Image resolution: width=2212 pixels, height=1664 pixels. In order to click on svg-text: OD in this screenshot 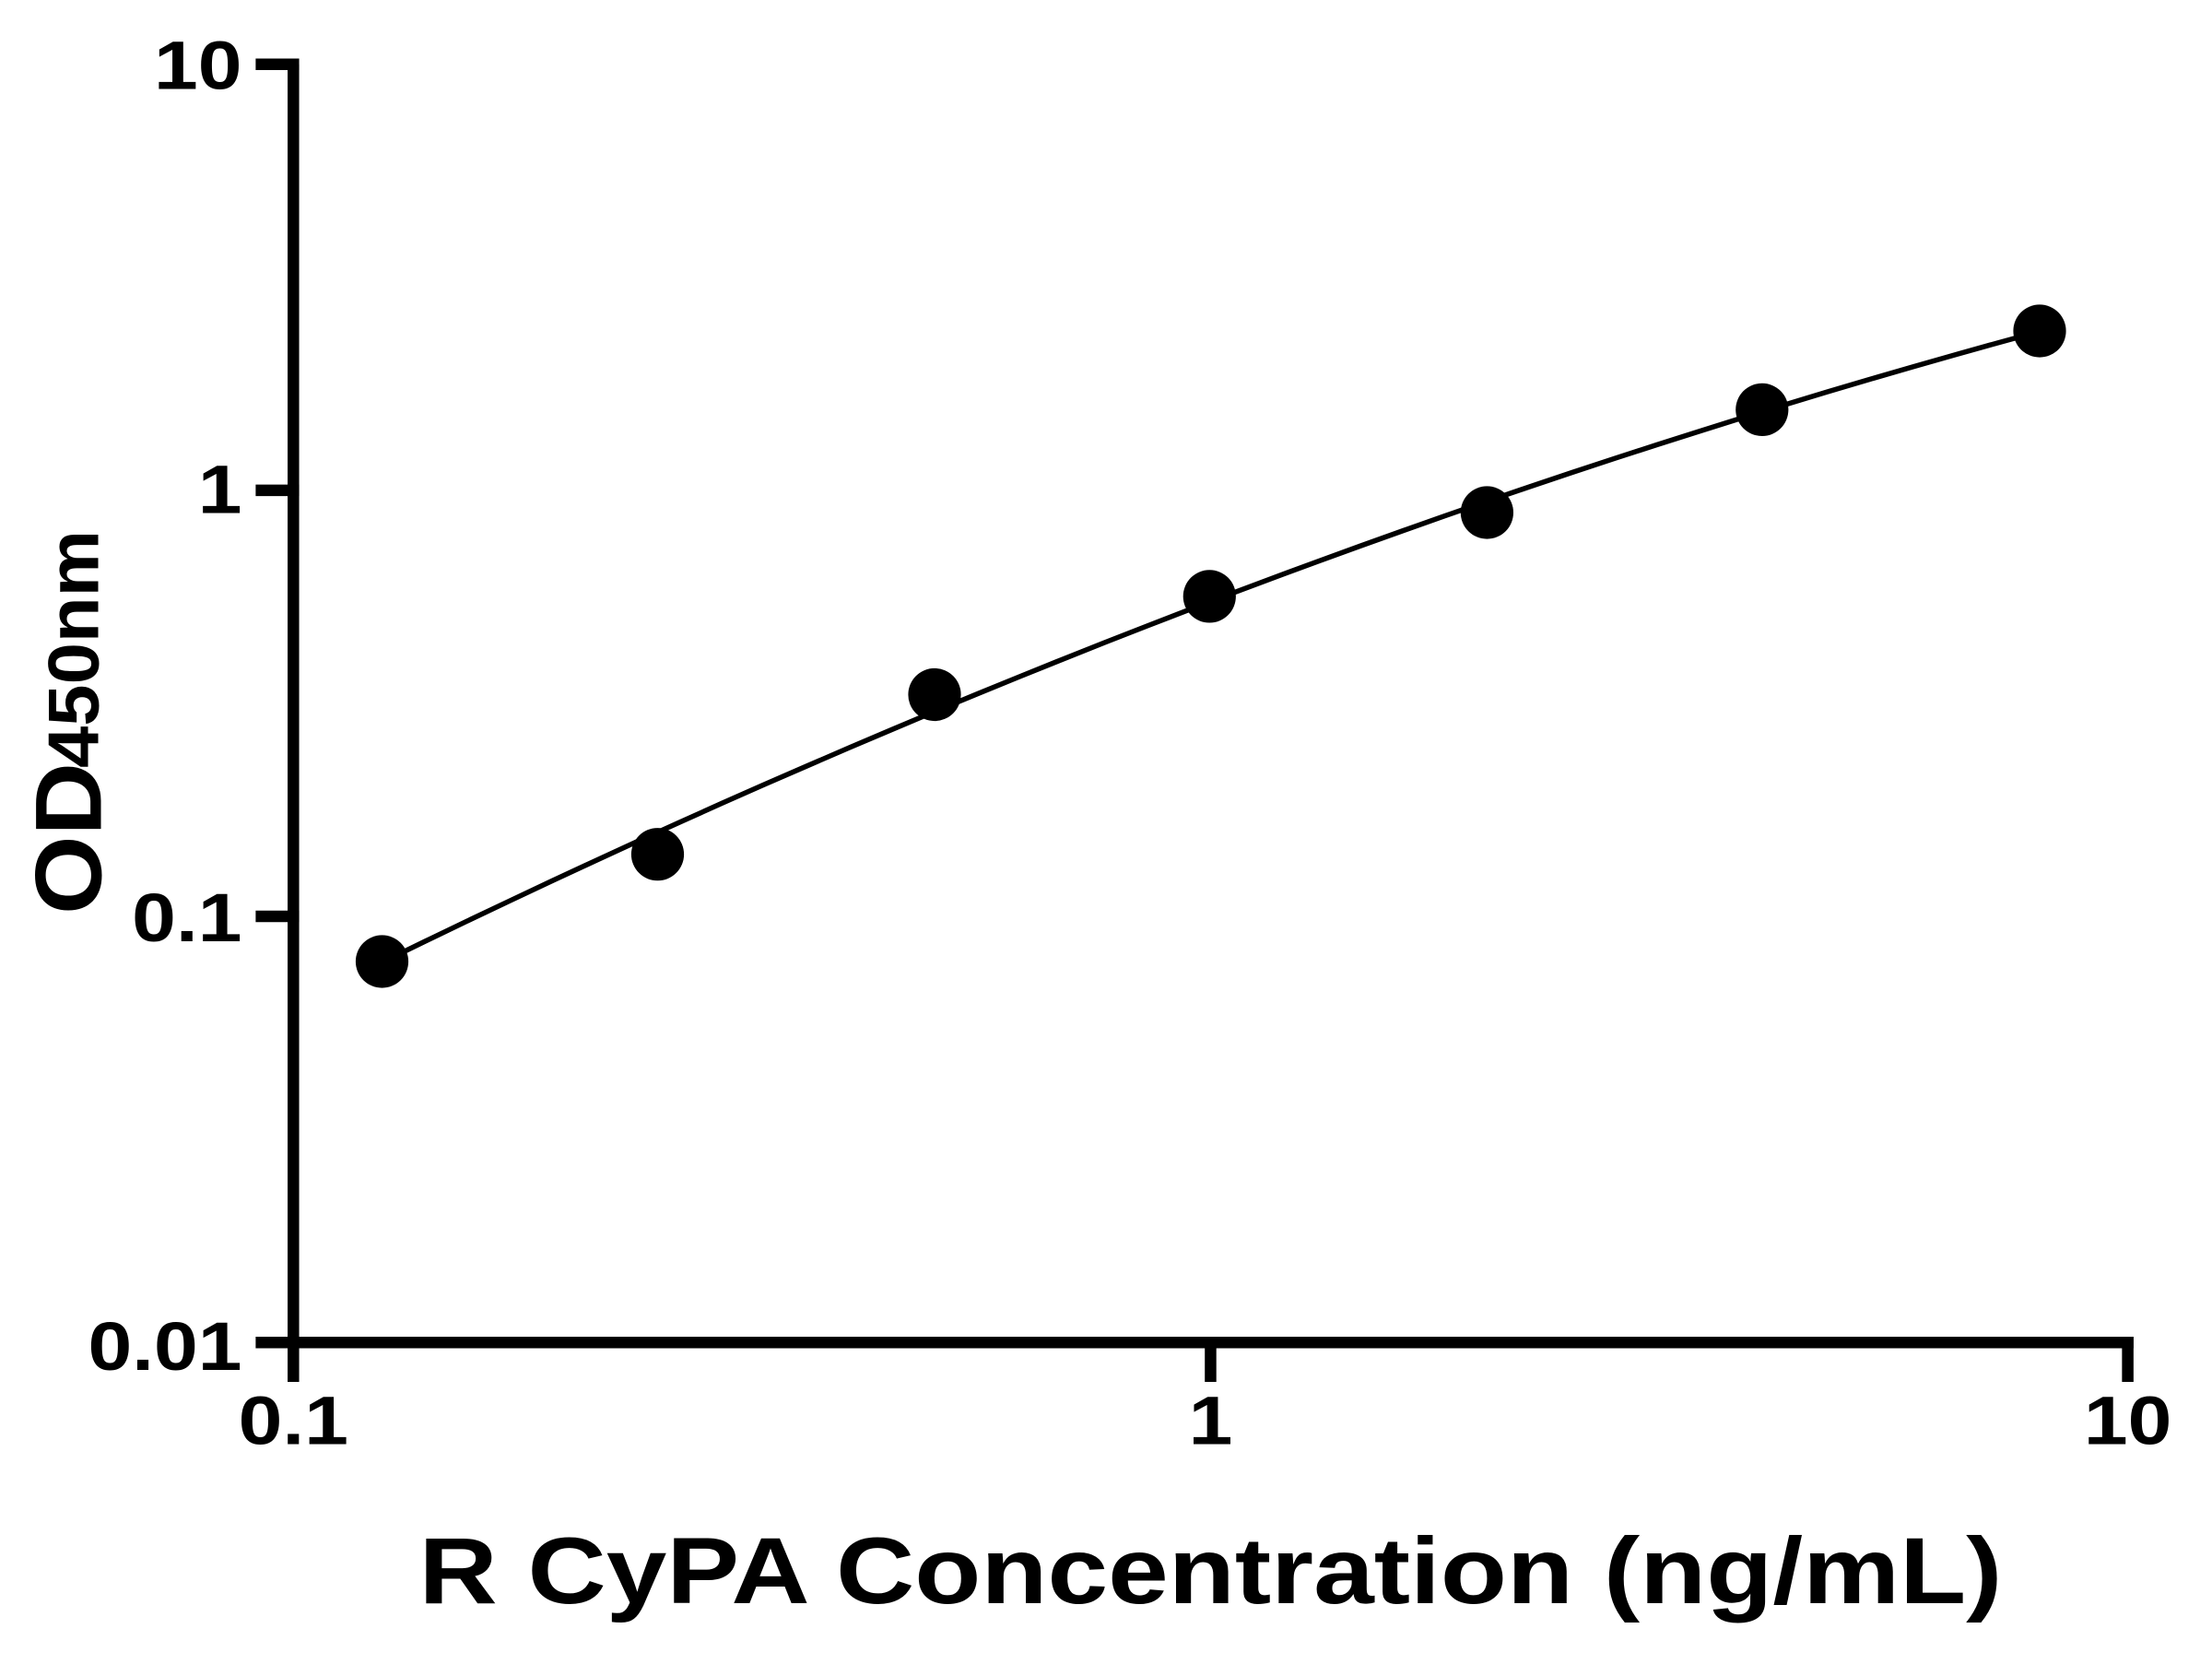, I will do `click(69, 838)`.